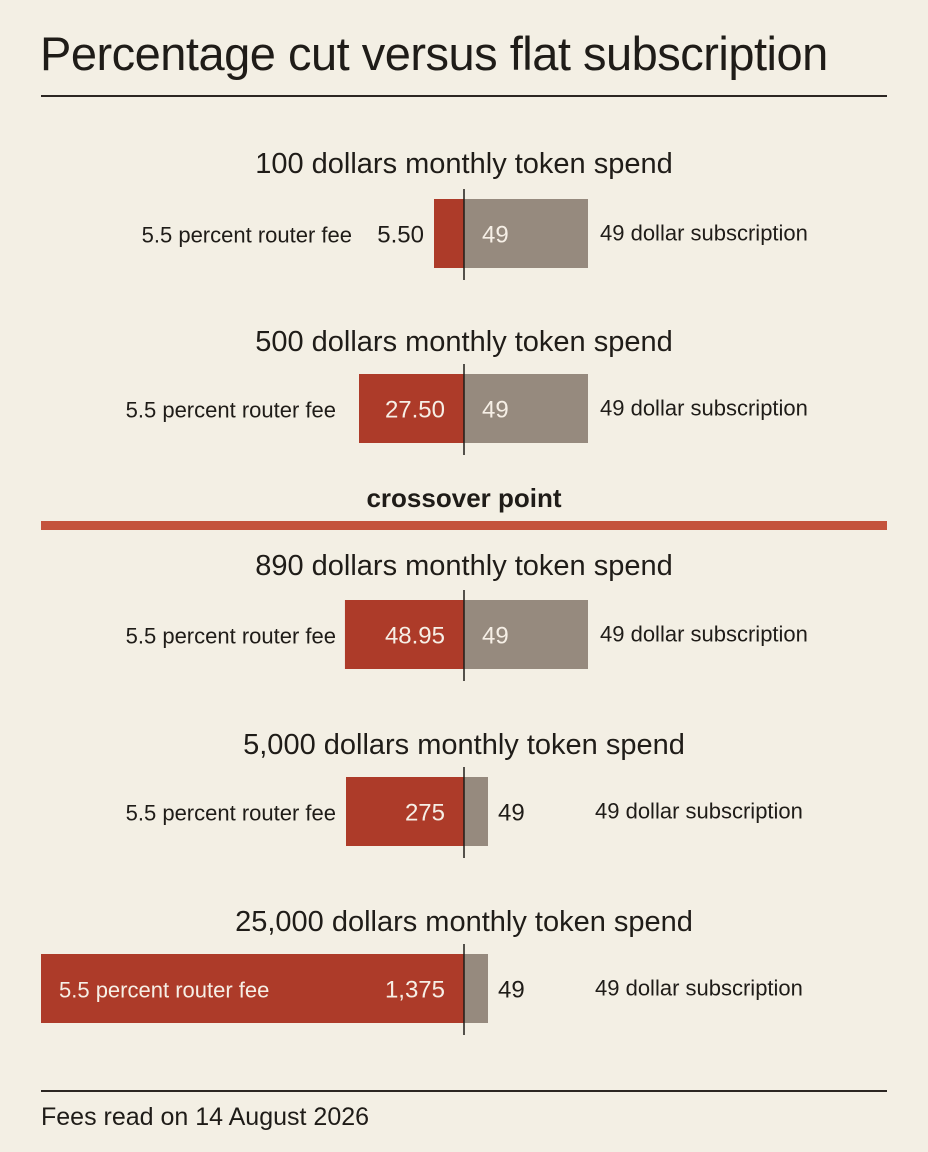 The width and height of the screenshot is (928, 1152). Describe the element at coordinates (205, 1117) in the screenshot. I see `footer-note: Fees read on 14 August 2026` at that location.